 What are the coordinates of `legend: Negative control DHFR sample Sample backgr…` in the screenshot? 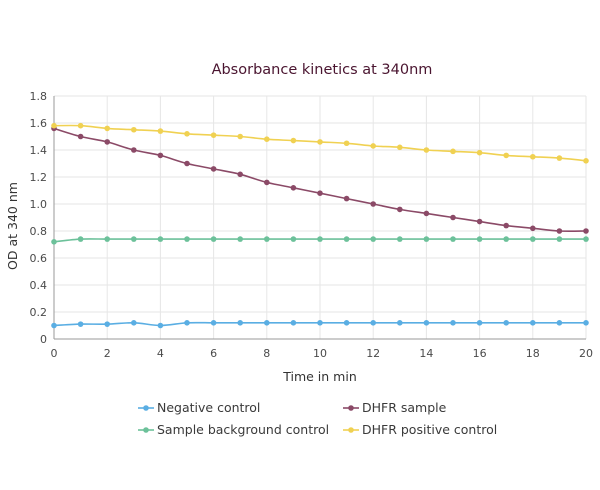 It's located at (317, 418).